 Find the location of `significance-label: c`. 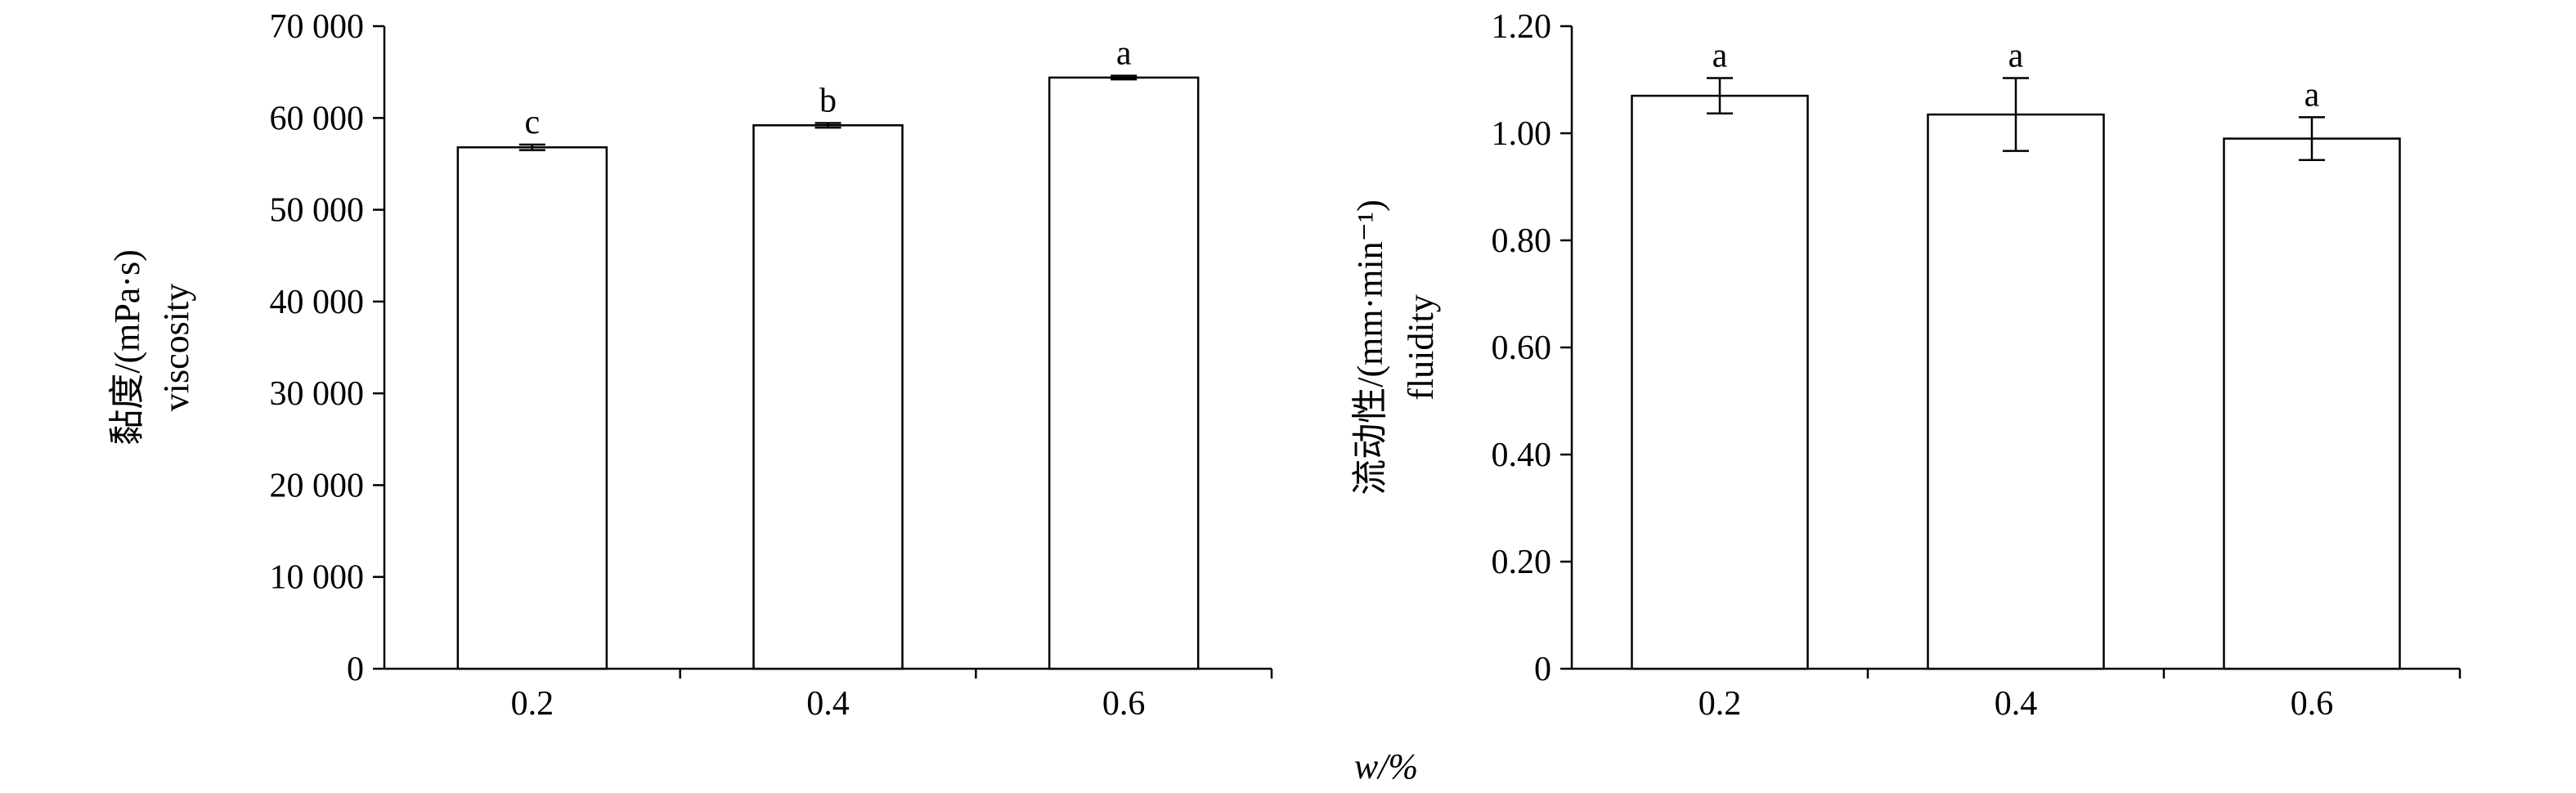

significance-label: c is located at coordinates (533, 123).